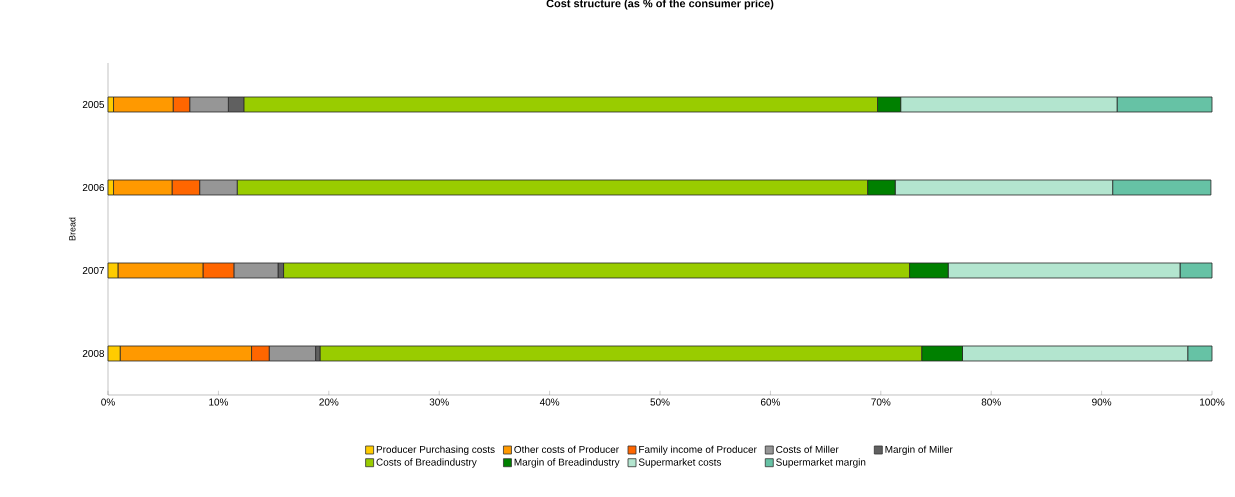  Describe the element at coordinates (919, 450) in the screenshot. I see `legend-label: Margin of Miller` at that location.